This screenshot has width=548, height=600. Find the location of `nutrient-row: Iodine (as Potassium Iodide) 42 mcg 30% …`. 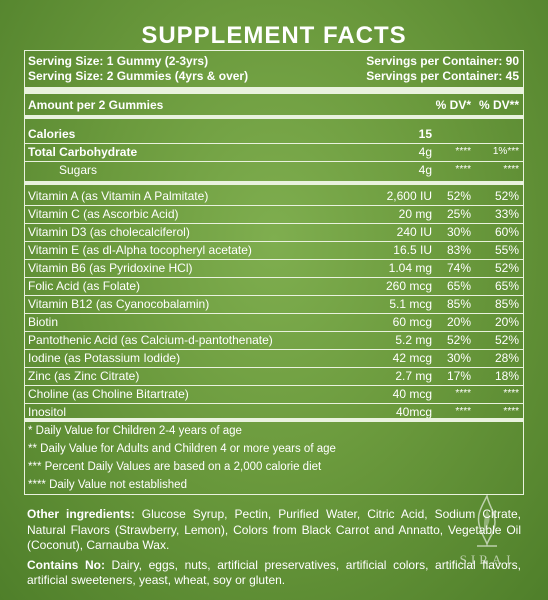

nutrient-row: Iodine (as Potassium Iodide) 42 mcg 30% … is located at coordinates (274, 358).